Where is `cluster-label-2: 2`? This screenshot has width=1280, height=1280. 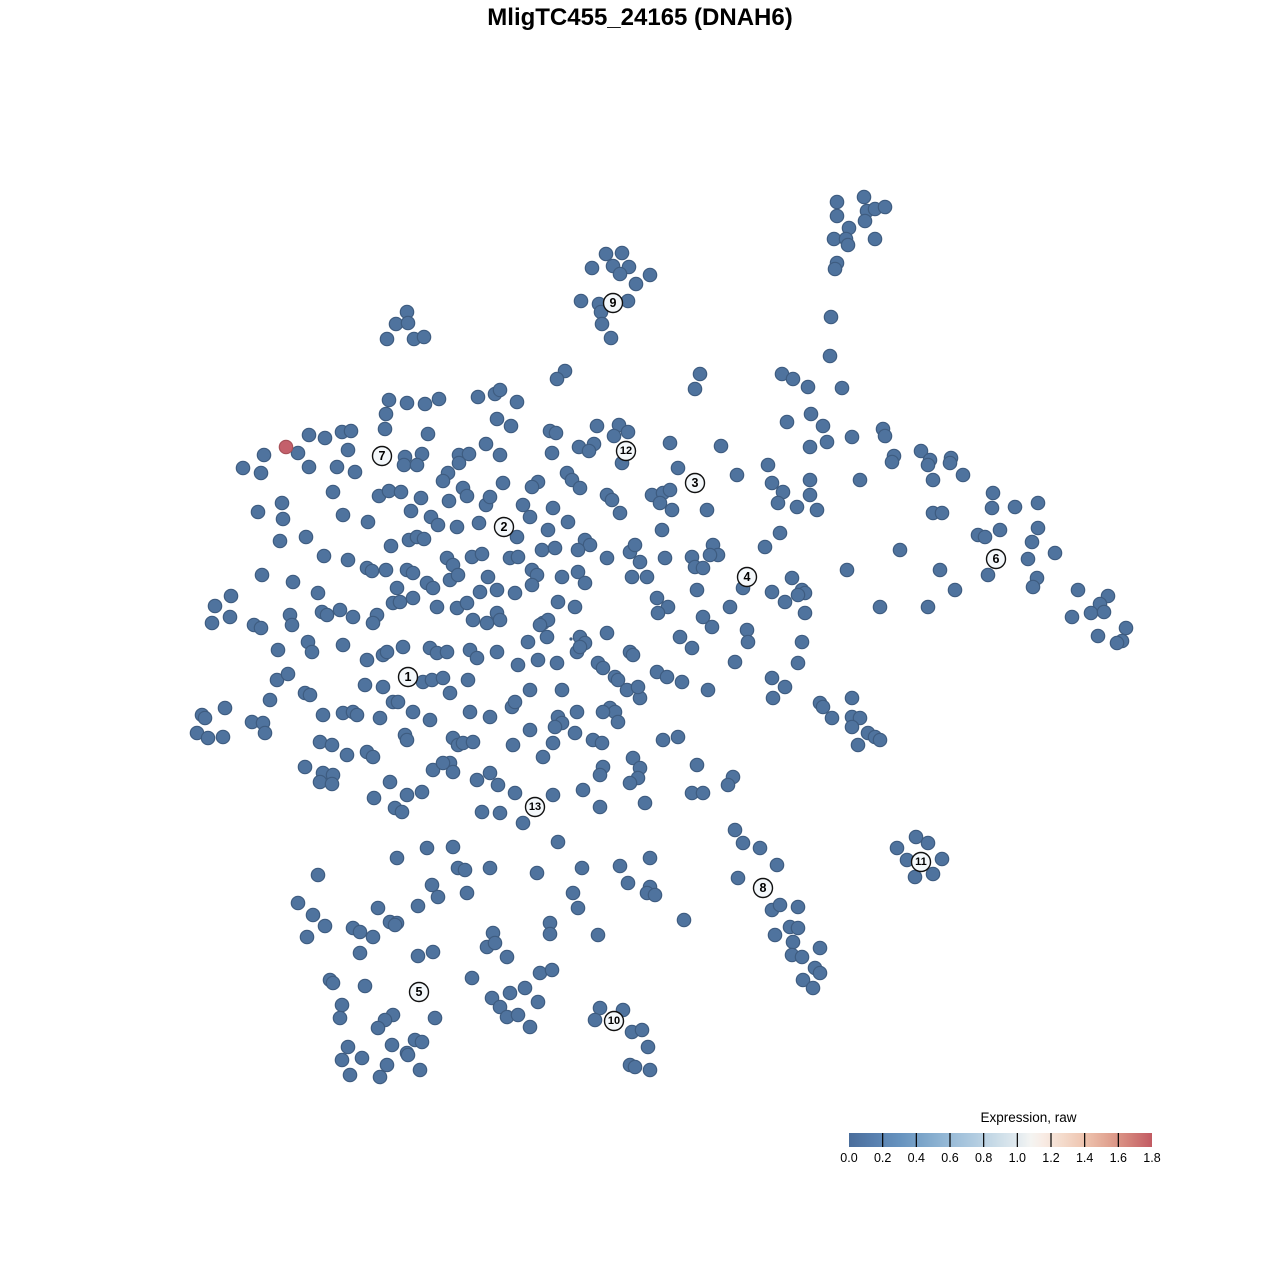
cluster-label-2: 2 is located at coordinates (504, 527).